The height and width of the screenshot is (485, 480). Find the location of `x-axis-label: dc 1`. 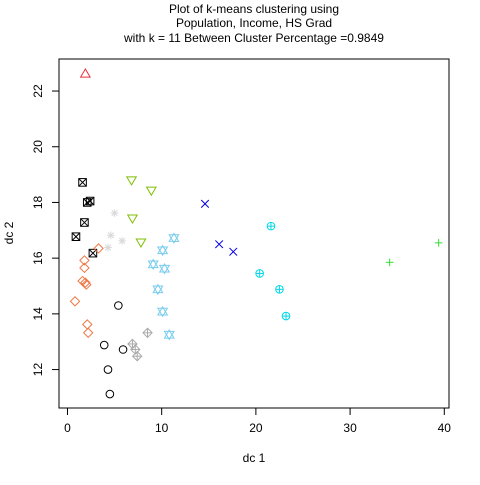

x-axis-label: dc 1 is located at coordinates (254, 458).